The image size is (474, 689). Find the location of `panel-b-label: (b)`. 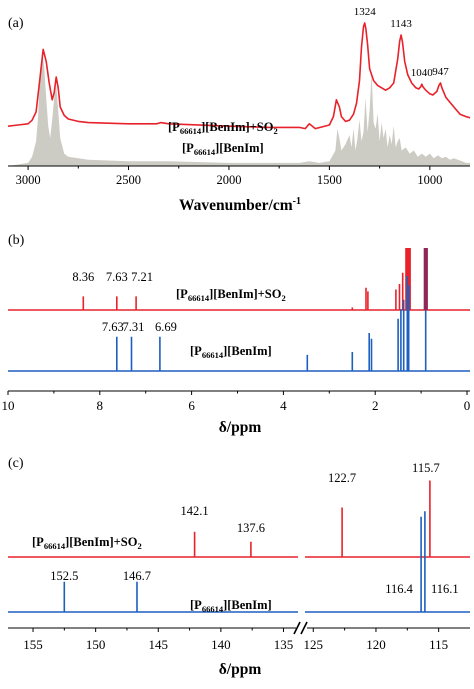

panel-b-label: (b) is located at coordinates (16, 240).